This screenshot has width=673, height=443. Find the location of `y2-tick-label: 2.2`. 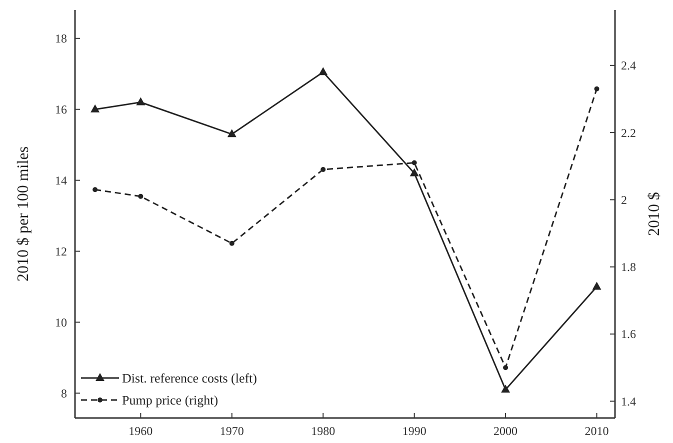

y2-tick-label: 2.2 is located at coordinates (628, 133).